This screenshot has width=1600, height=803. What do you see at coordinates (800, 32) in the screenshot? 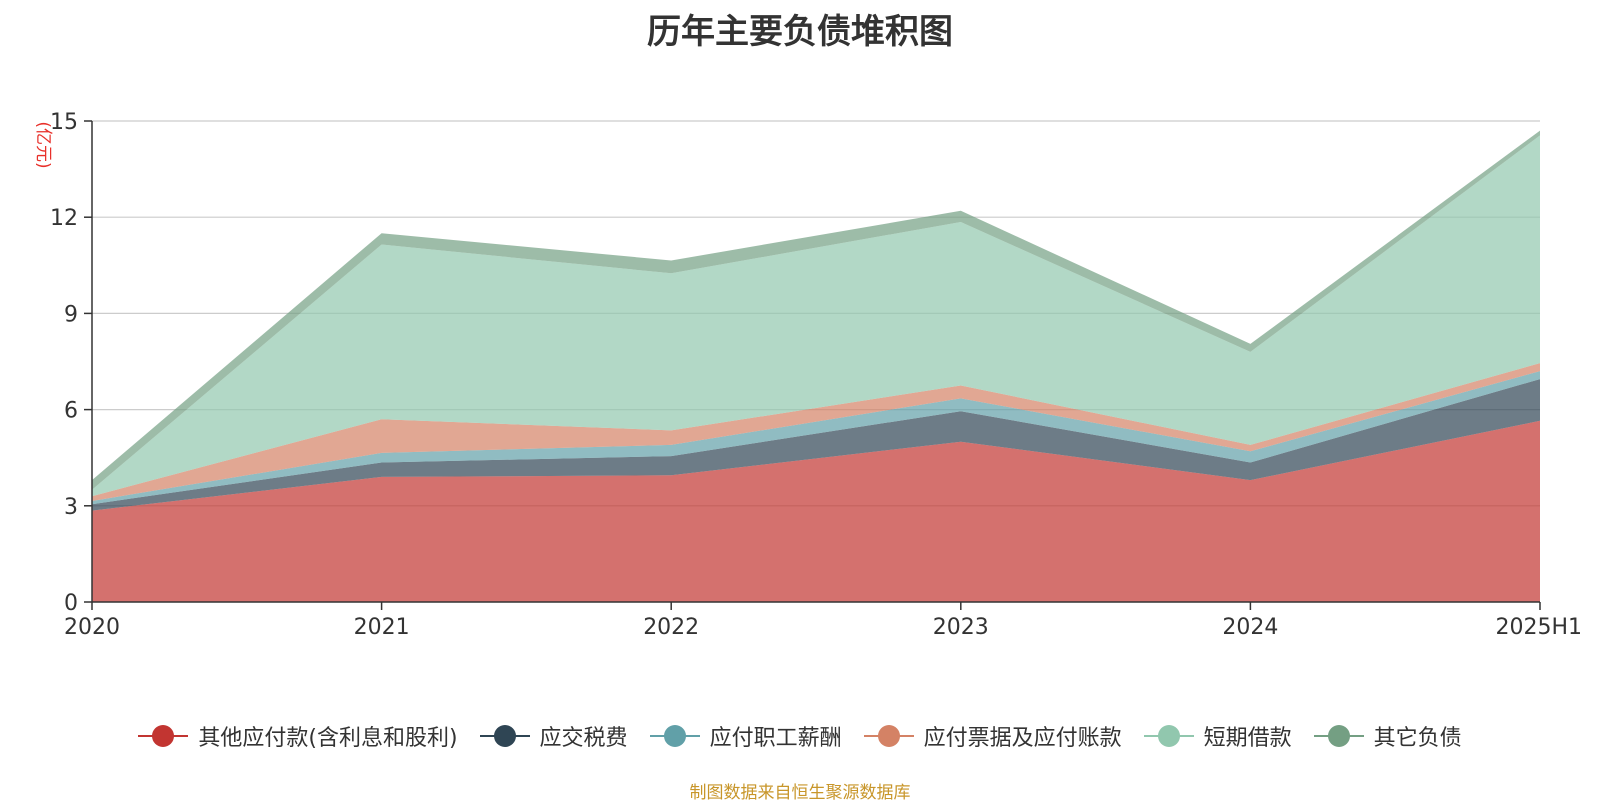
I see `chart-title: 历年主要负债堆积图` at bounding box center [800, 32].